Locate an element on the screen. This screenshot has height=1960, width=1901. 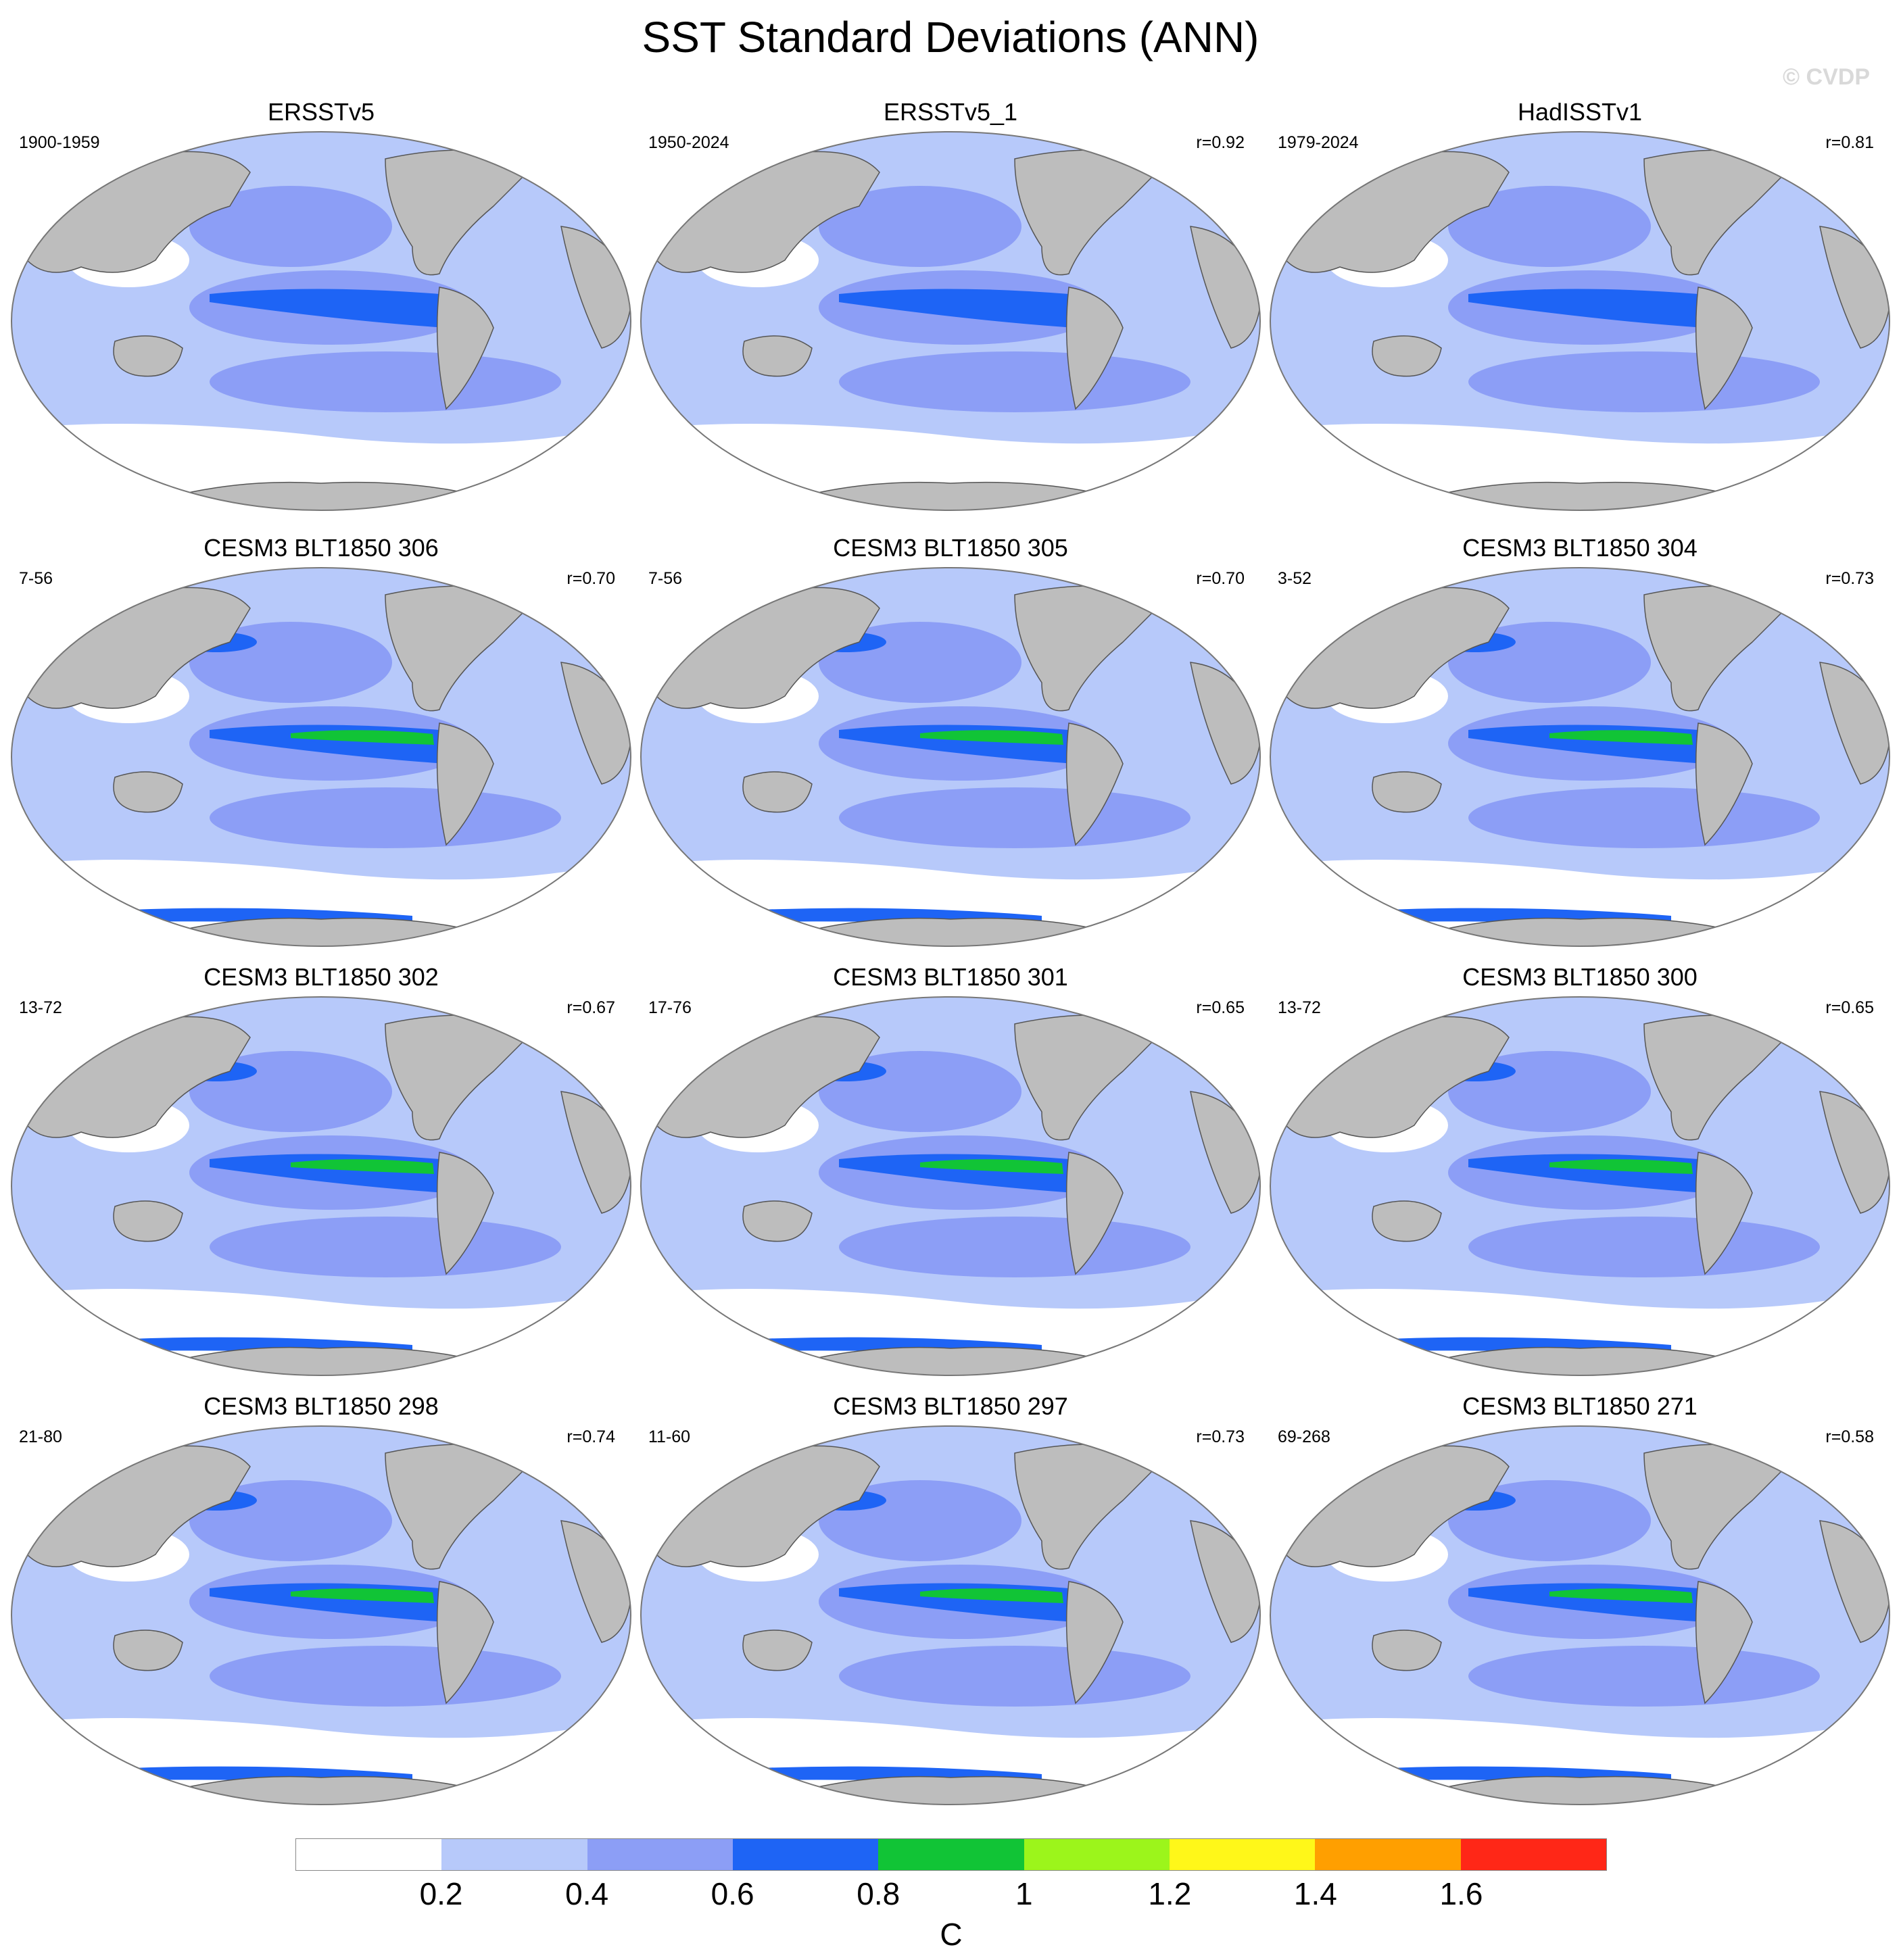
panel-period: 17-76 is located at coordinates (670, 1007).